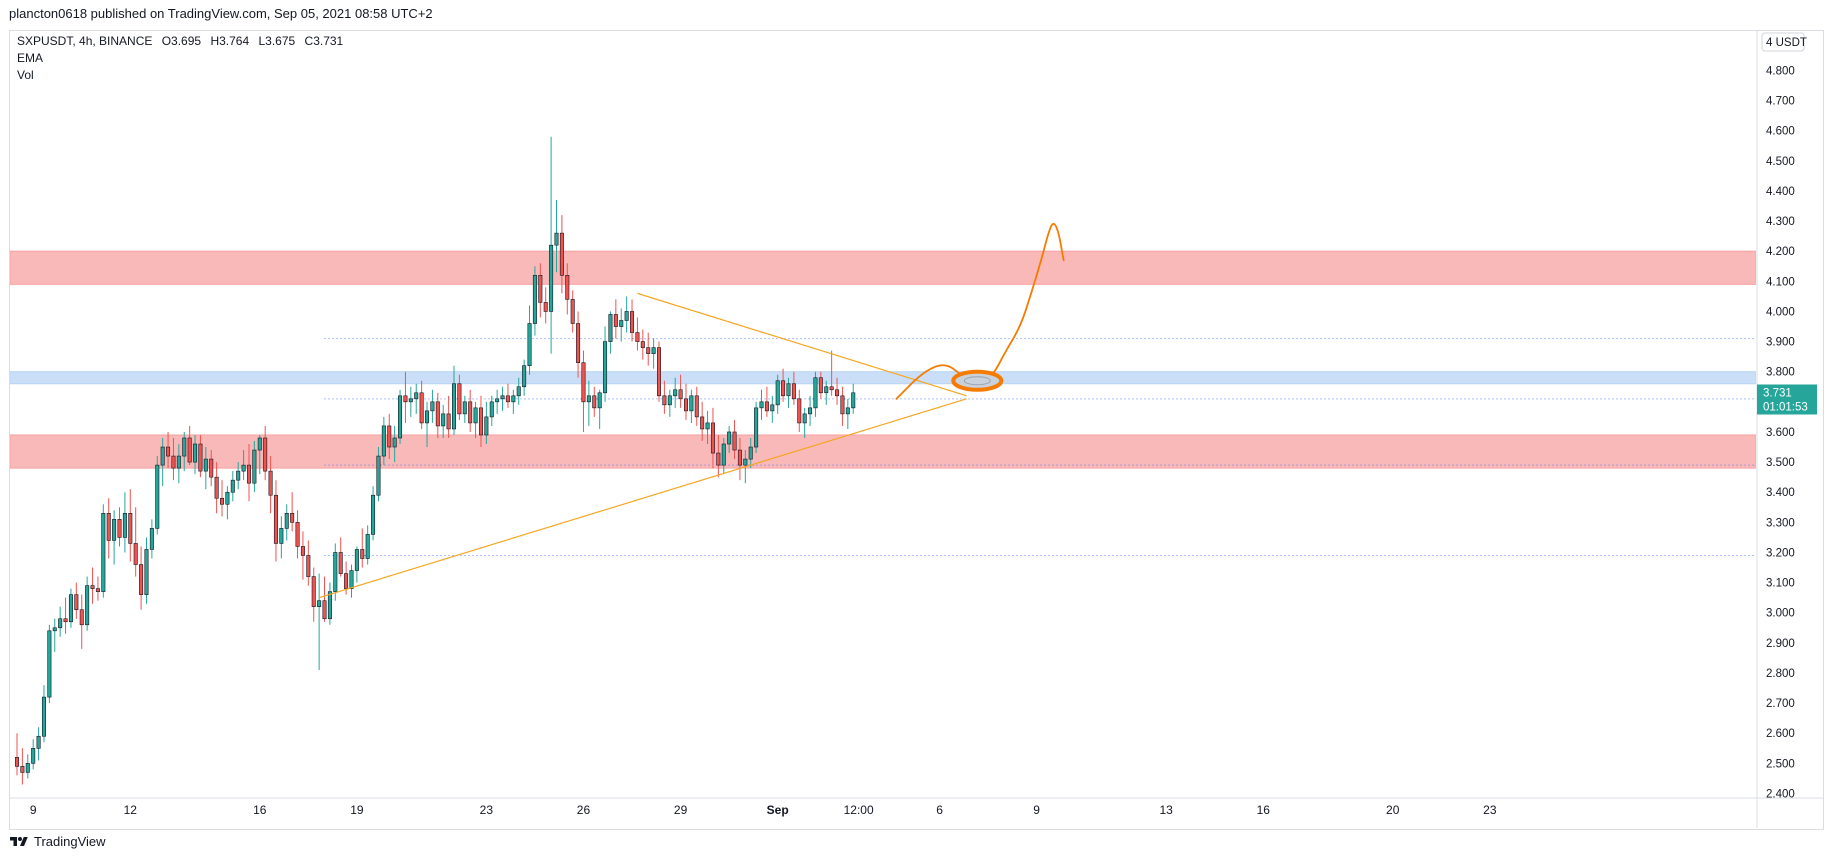  Describe the element at coordinates (25, 75) in the screenshot. I see `vol-legend-row: Vol` at that location.